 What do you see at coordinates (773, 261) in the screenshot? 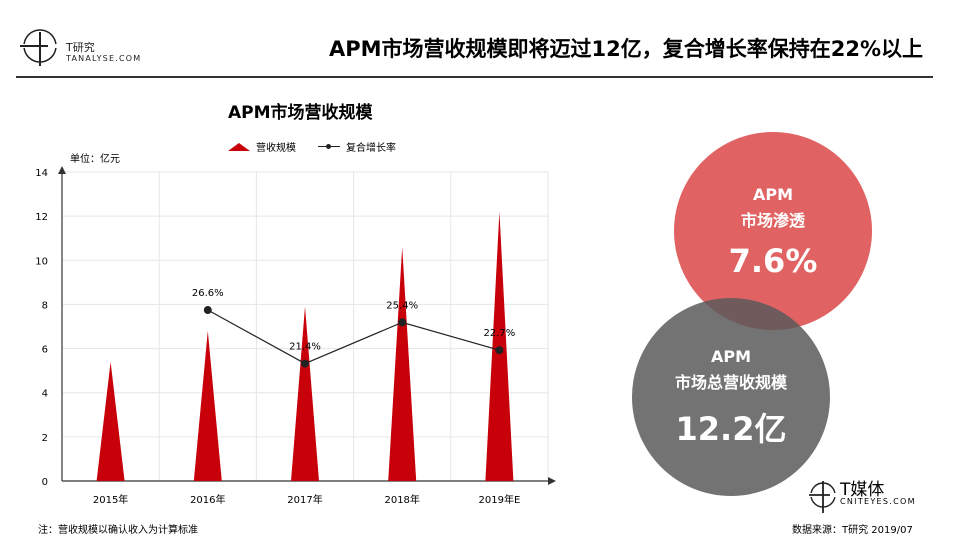
I see `penetration-value: 7.6%` at bounding box center [773, 261].